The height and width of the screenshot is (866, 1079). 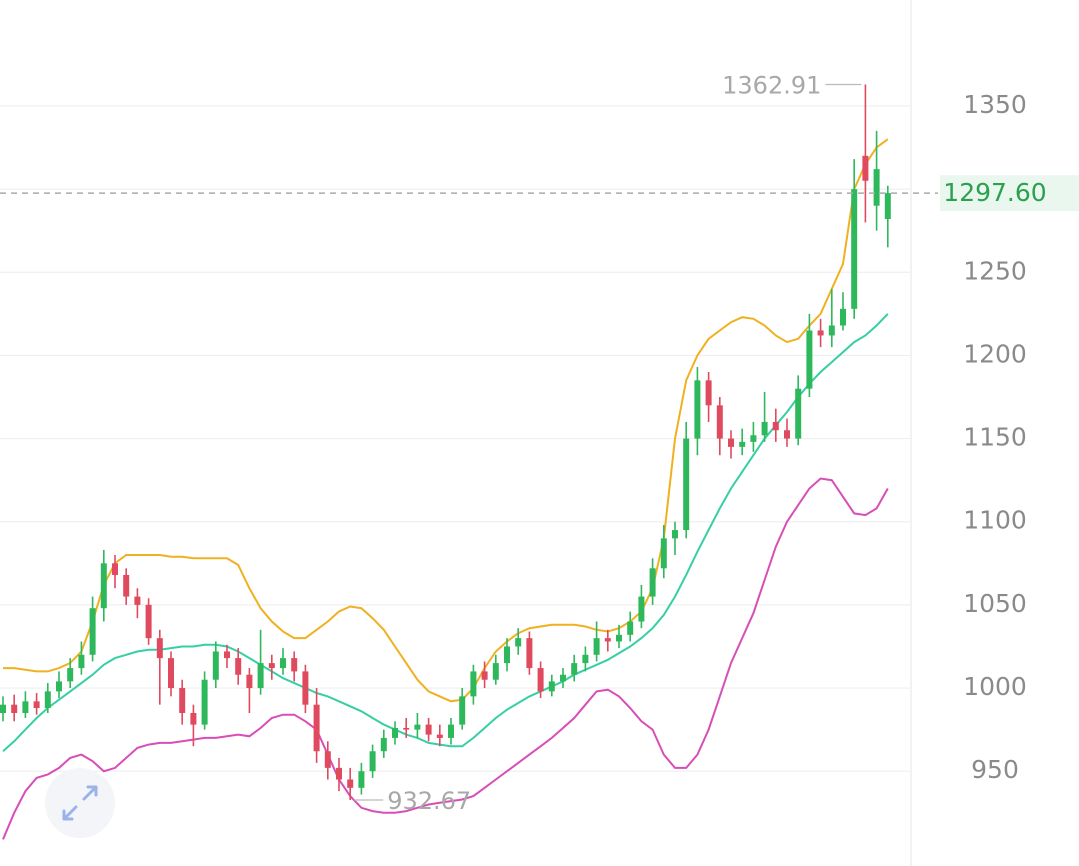 What do you see at coordinates (429, 801) in the screenshot?
I see `low-label: 932.67` at bounding box center [429, 801].